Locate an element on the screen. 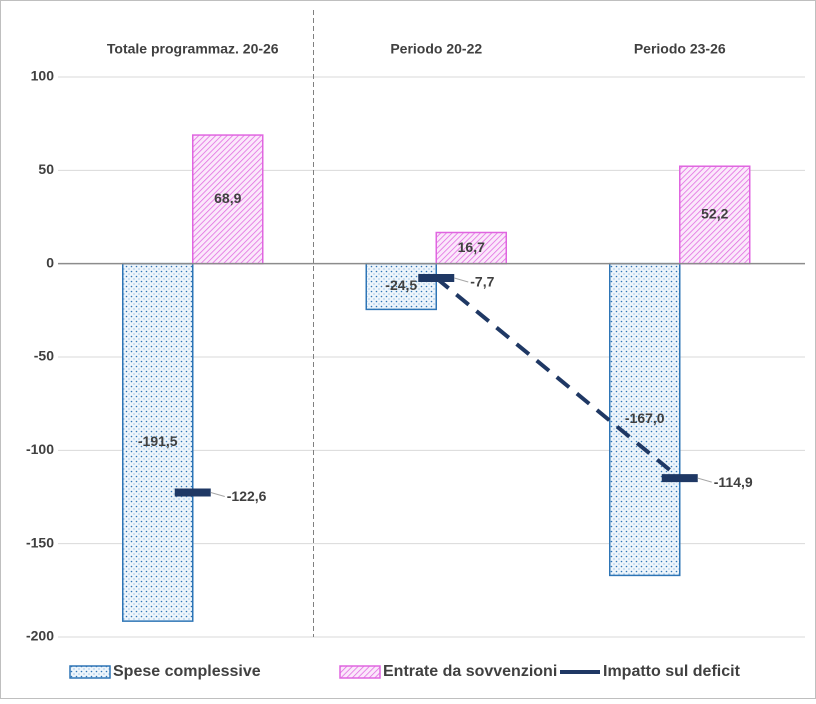 Image resolution: width=816 pixels, height=704 pixels. data-label: 68,9 is located at coordinates (227, 198).